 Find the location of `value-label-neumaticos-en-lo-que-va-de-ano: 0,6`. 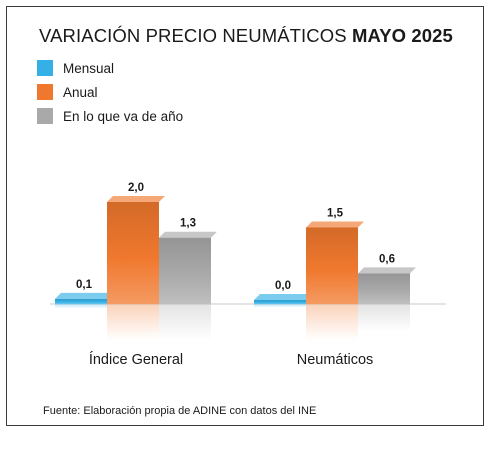

value-label-neumaticos-en-lo-que-va-de-ano: 0,6 is located at coordinates (387, 259).